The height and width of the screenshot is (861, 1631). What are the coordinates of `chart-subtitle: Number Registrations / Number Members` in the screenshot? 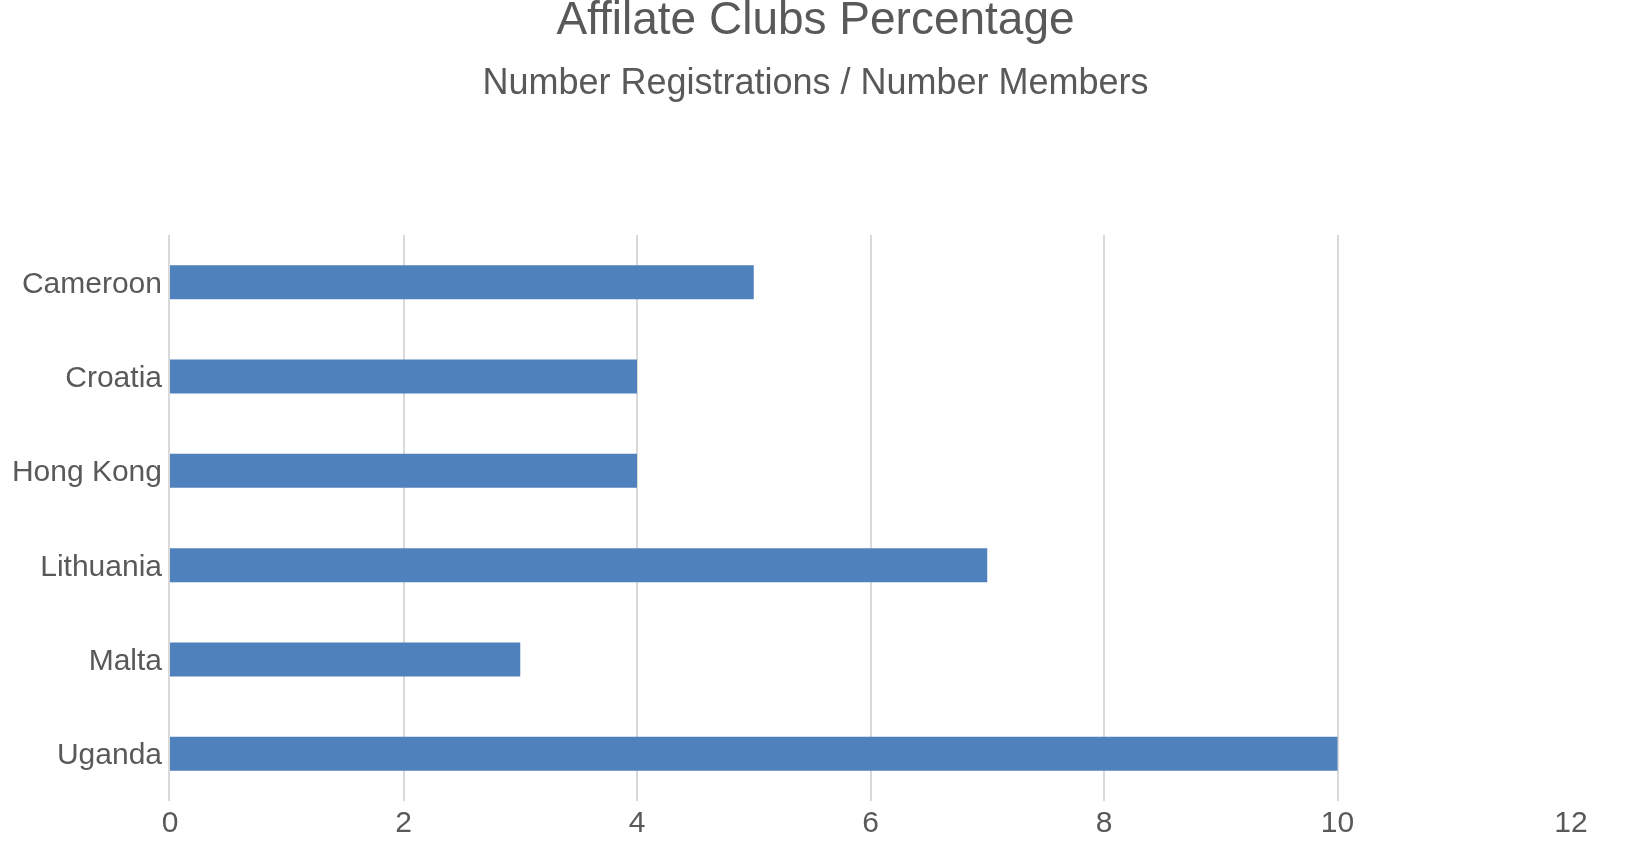 It's located at (815, 82).